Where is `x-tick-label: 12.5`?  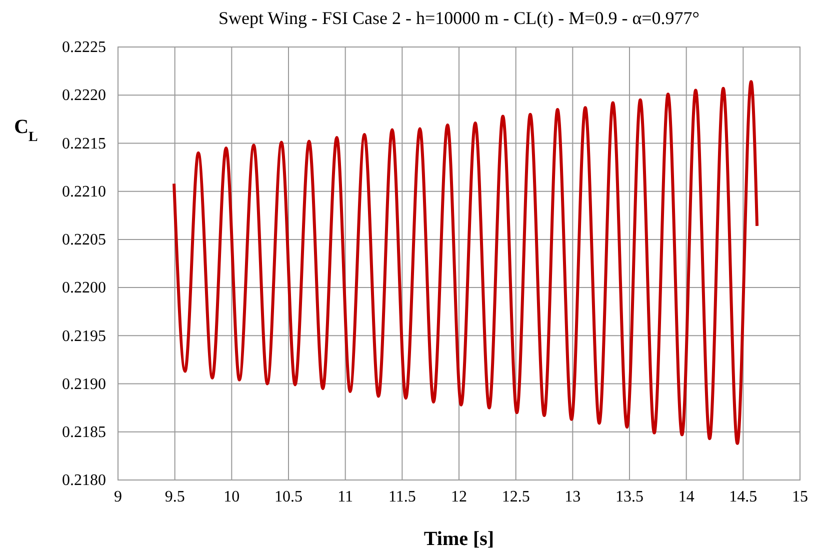
x-tick-label: 12.5 is located at coordinates (516, 497).